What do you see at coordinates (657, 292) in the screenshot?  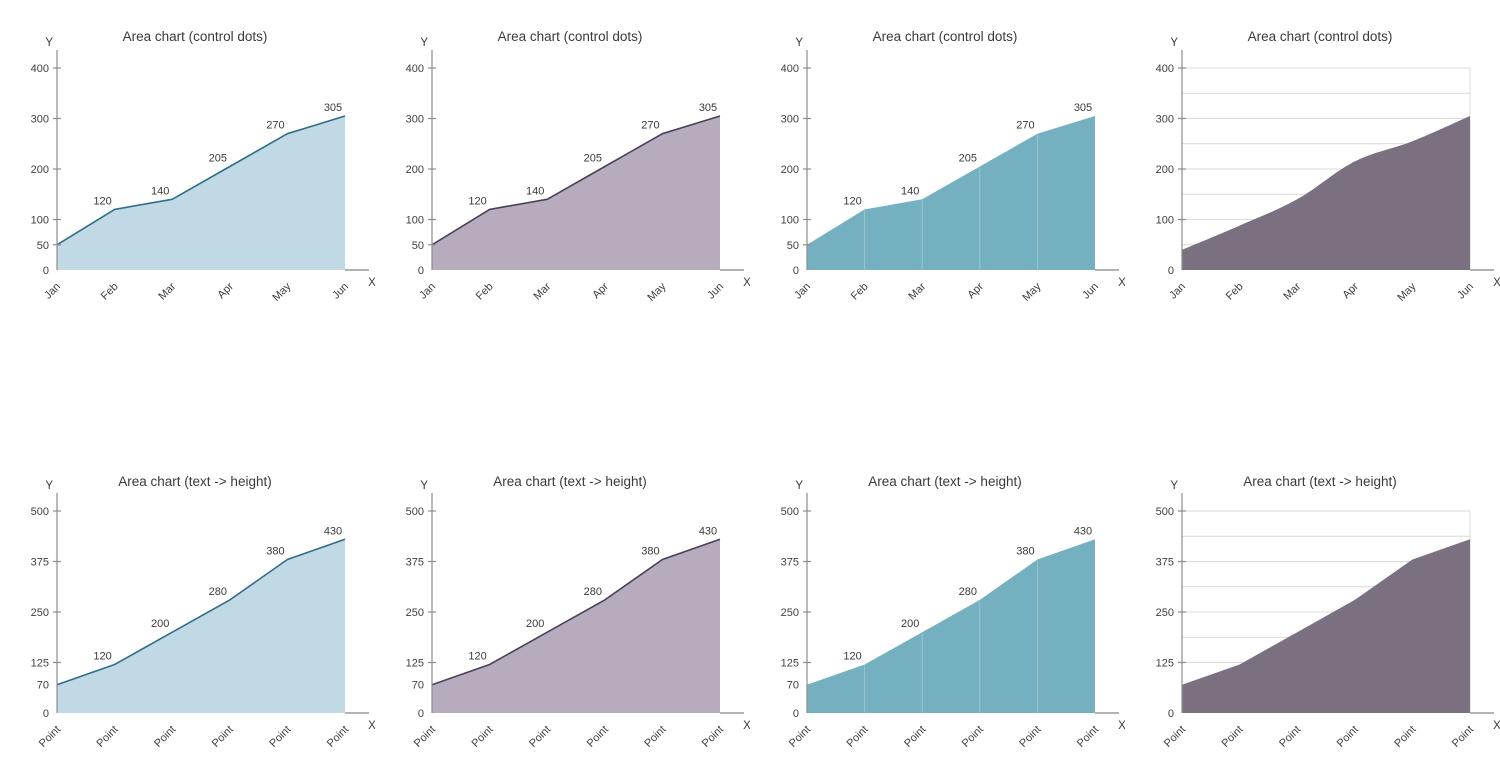 I see `x-tick-label: May` at bounding box center [657, 292].